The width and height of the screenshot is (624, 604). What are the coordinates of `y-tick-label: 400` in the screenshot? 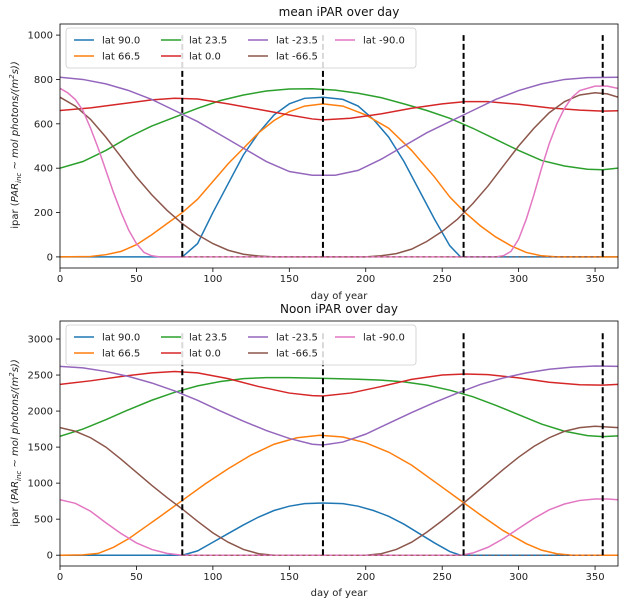 It's located at (43, 169).